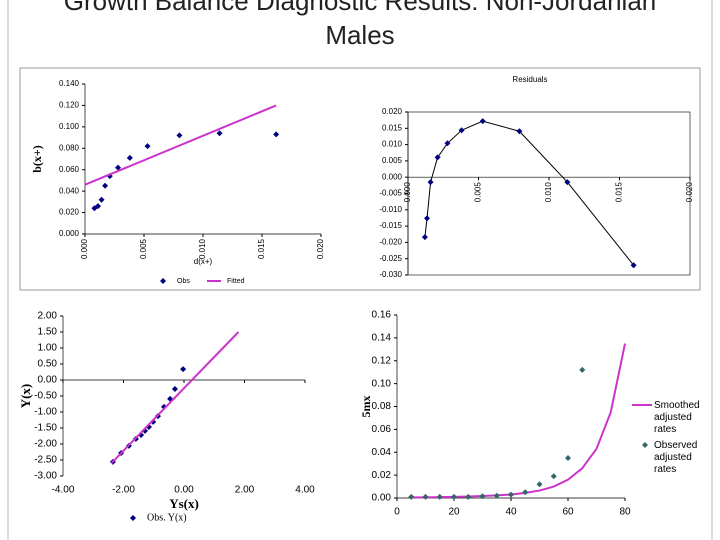 The width and height of the screenshot is (720, 540). Describe the element at coordinates (69, 169) in the screenshot. I see `y-tick-label: 0.060` at that location.